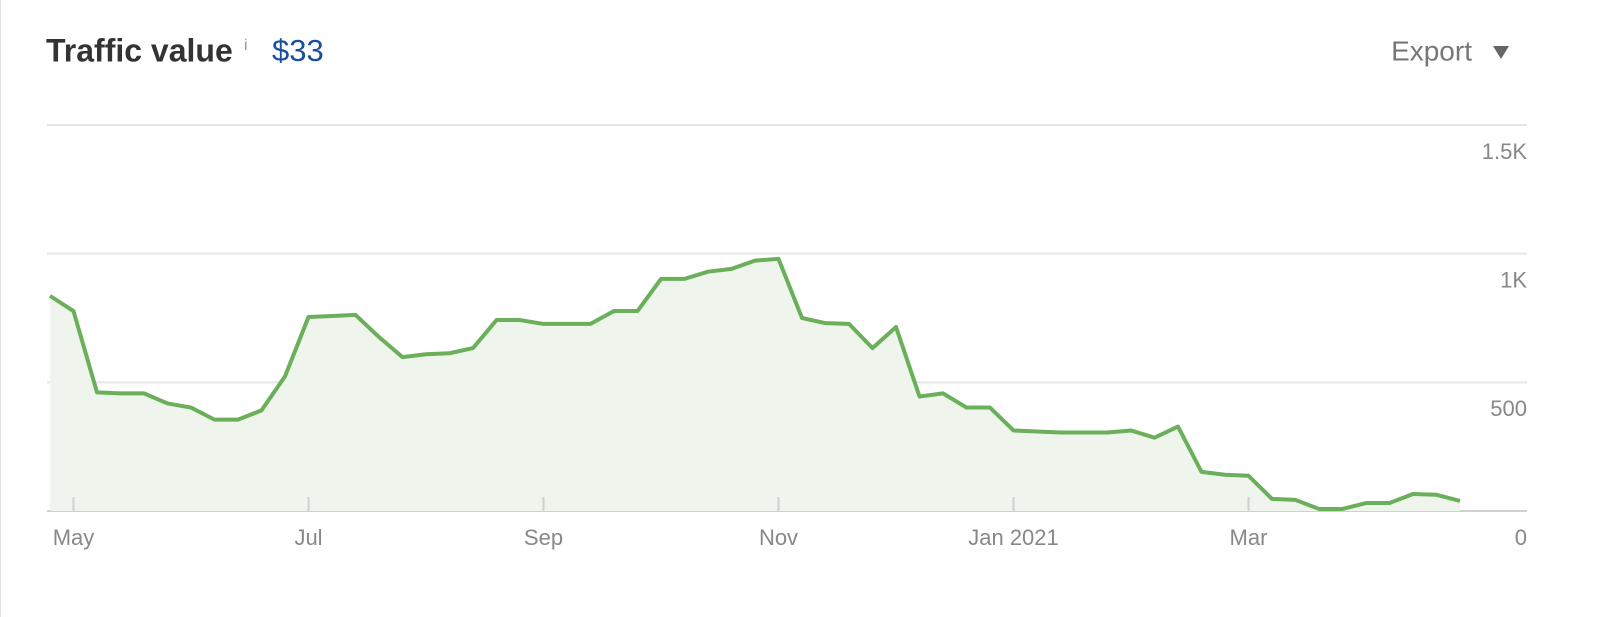 This screenshot has width=1600, height=617. I want to click on y-tick-label: 500, so click(1508, 408).